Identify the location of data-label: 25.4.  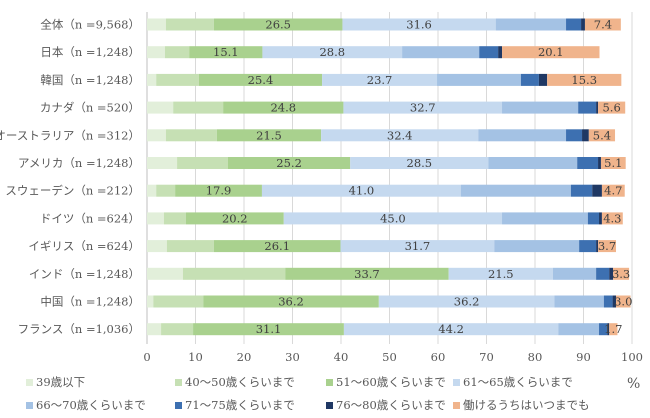
(261, 80).